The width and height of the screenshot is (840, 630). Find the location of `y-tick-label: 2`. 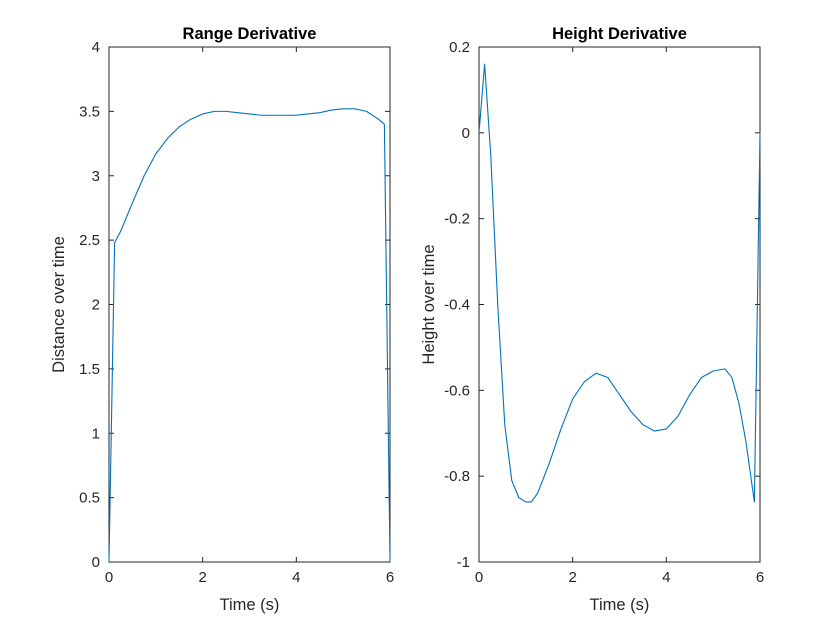

y-tick-label: 2 is located at coordinates (96, 305).